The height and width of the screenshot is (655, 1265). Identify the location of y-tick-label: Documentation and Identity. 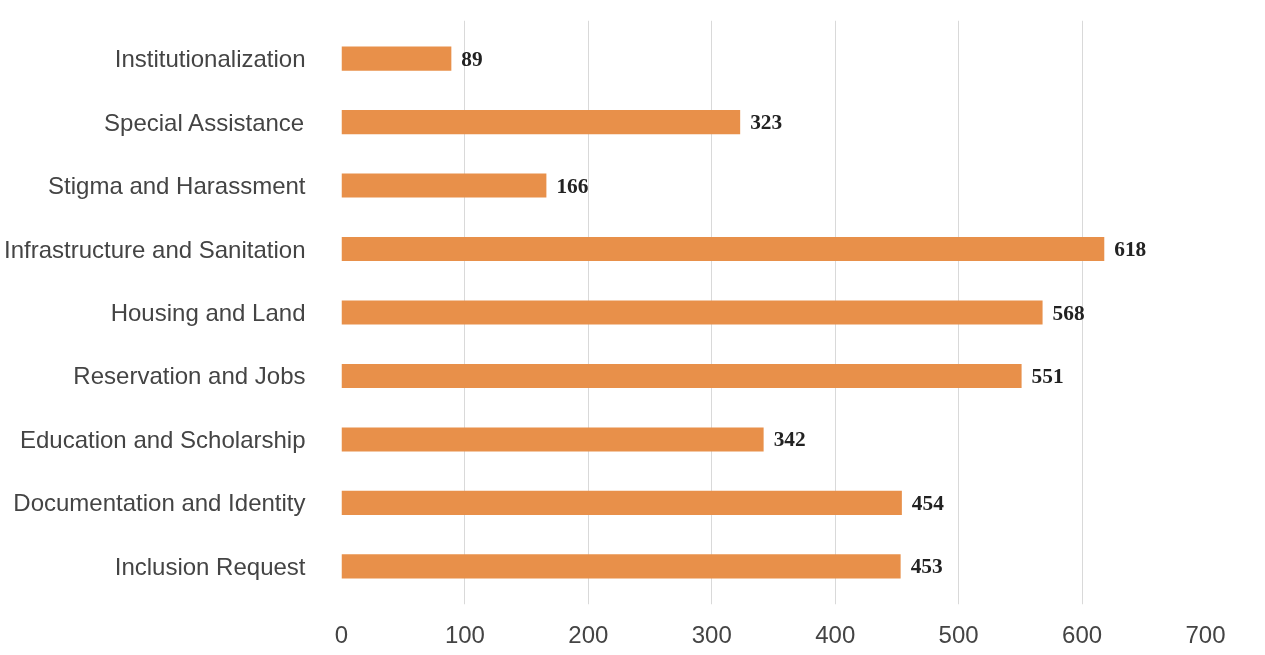
(159, 503).